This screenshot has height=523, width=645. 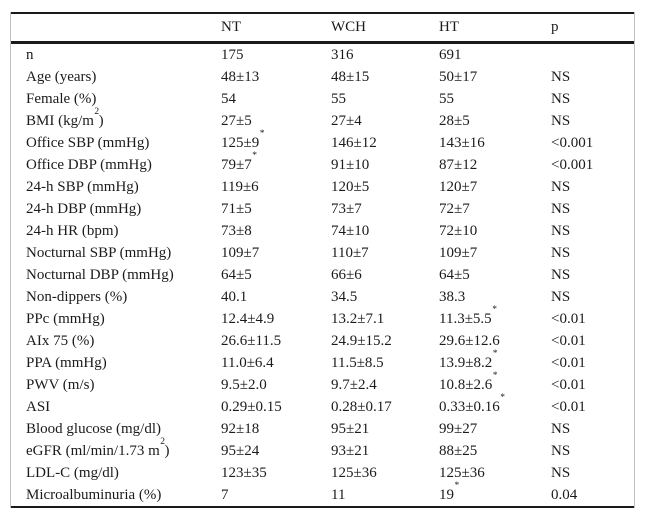 I want to click on row-label: n, so click(x=30, y=54).